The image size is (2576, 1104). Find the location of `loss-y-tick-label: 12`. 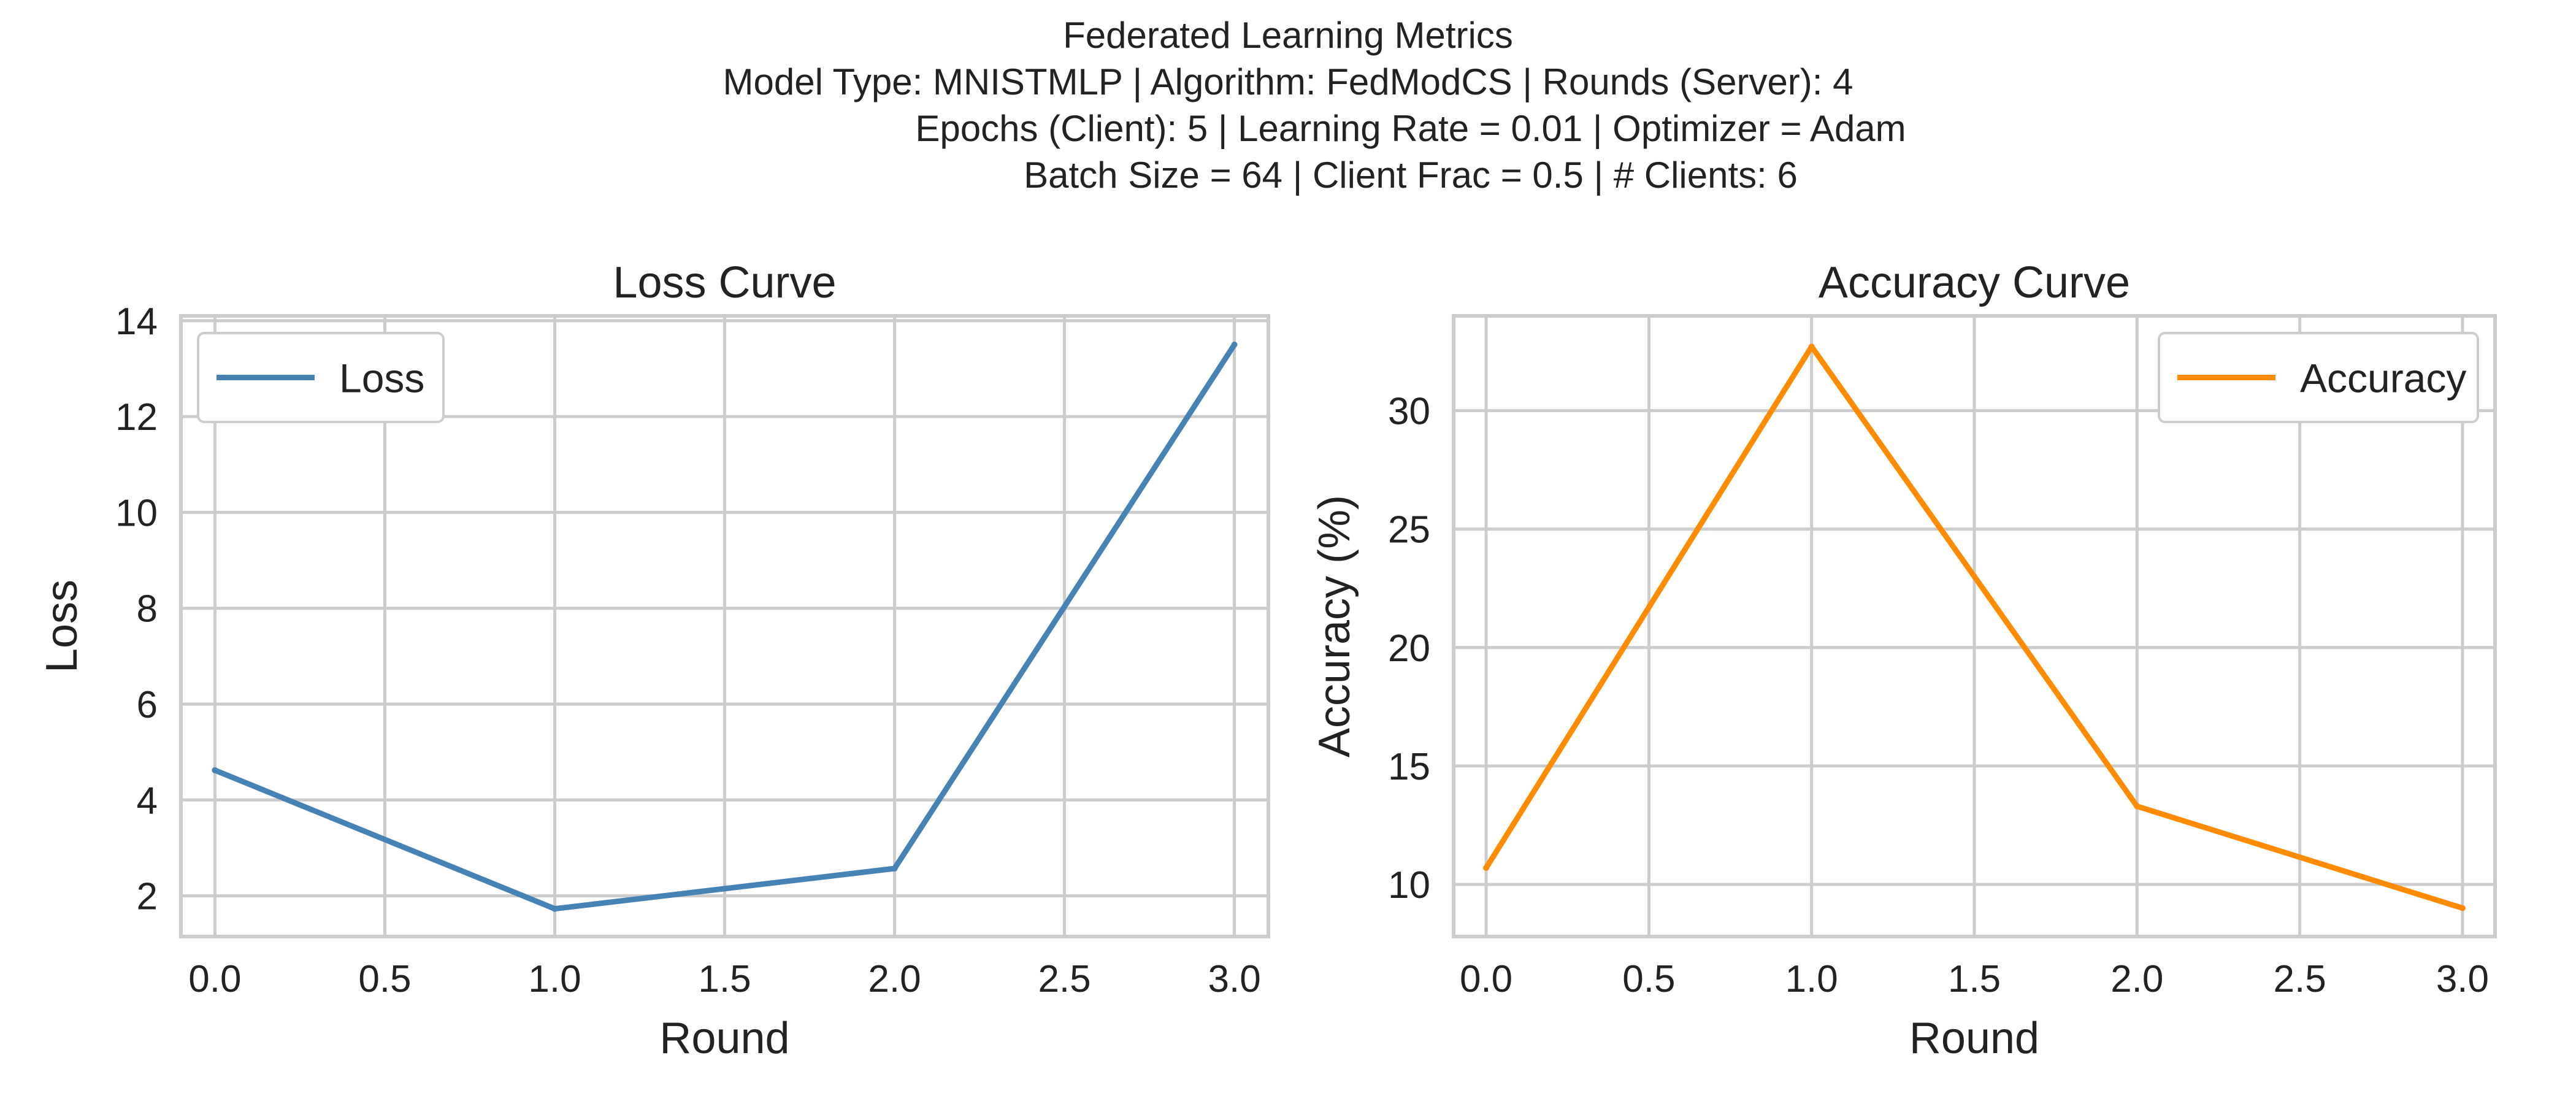

loss-y-tick-label: 12 is located at coordinates (136, 417).